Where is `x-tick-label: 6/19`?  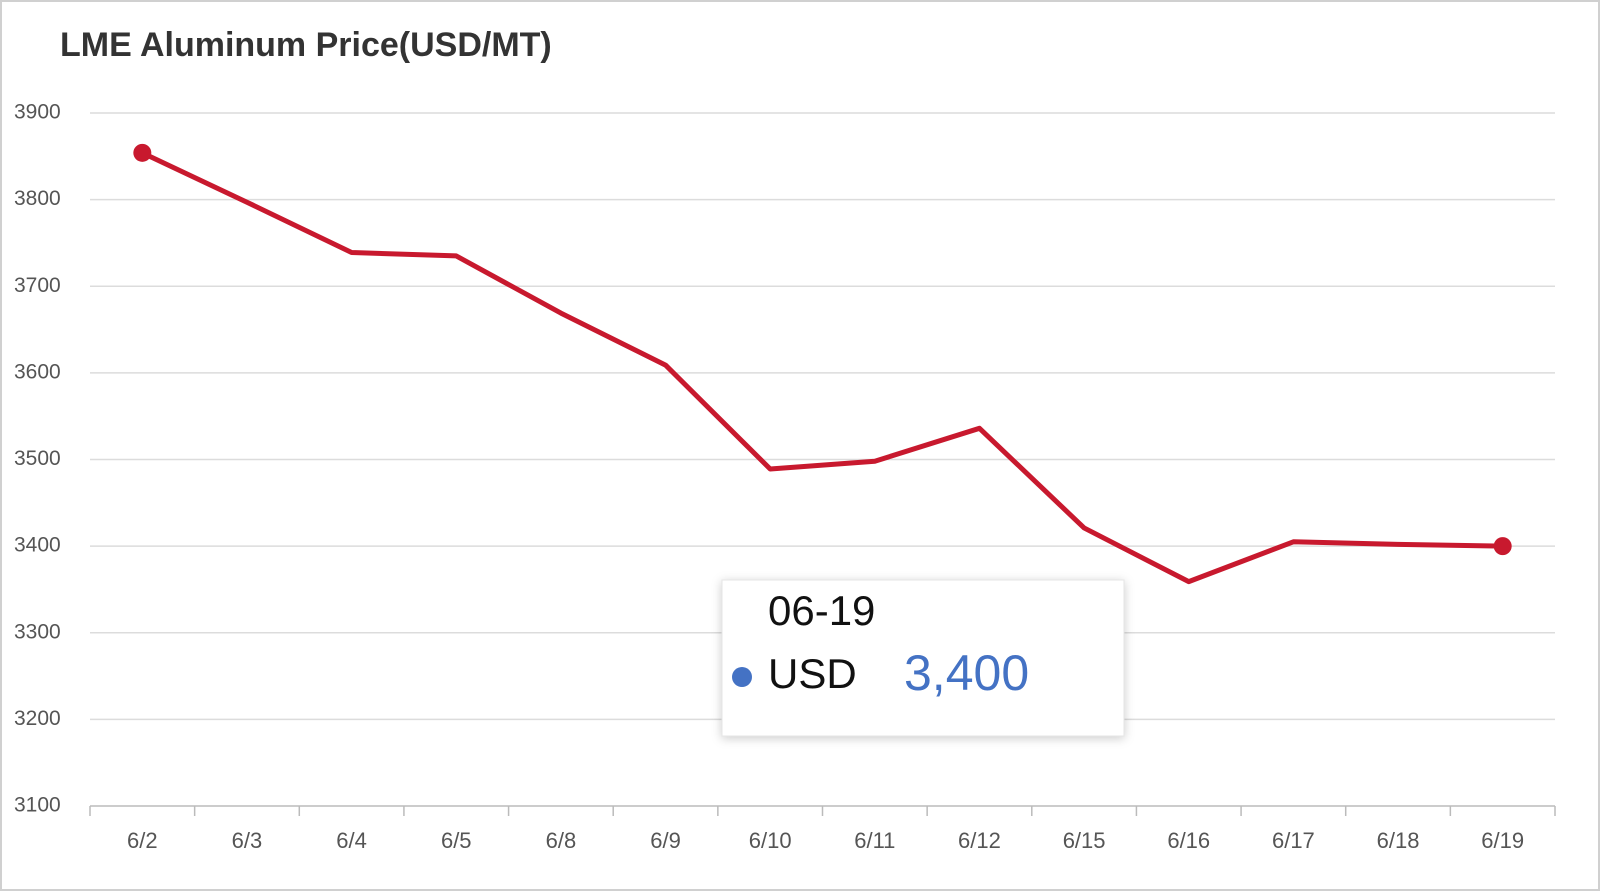
x-tick-label: 6/19 is located at coordinates (1502, 840).